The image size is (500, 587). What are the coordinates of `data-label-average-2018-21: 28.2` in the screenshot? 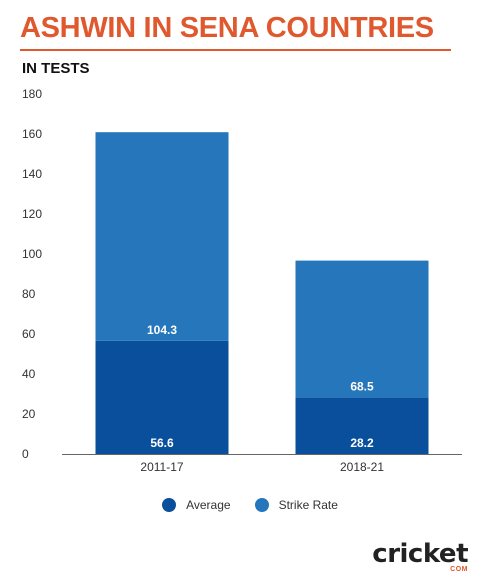 It's located at (362, 443).